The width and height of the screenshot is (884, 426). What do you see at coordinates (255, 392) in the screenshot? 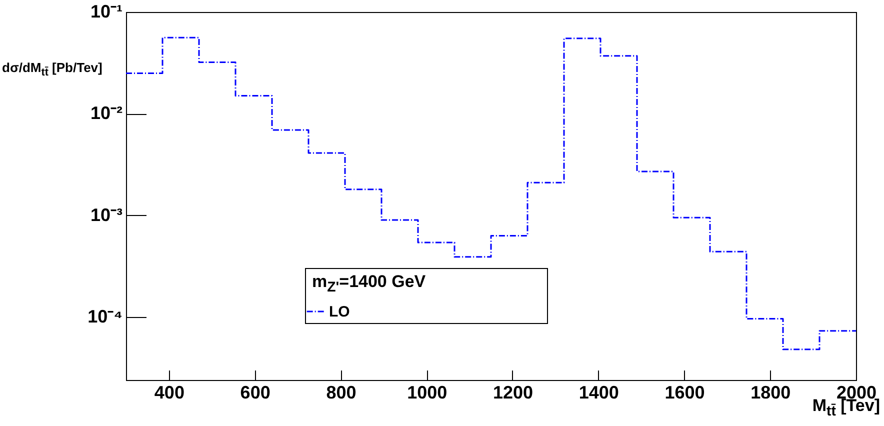
I see `x-tick-label: 600` at bounding box center [255, 392].